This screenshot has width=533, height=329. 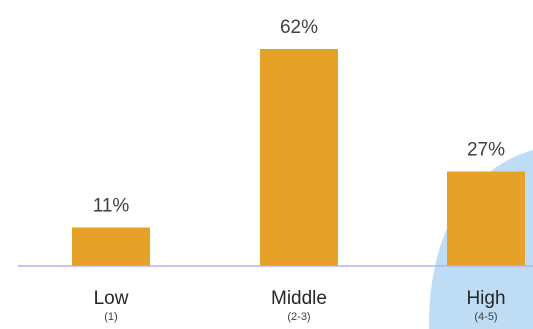 I want to click on category-label-middle: Middle, so click(x=299, y=298).